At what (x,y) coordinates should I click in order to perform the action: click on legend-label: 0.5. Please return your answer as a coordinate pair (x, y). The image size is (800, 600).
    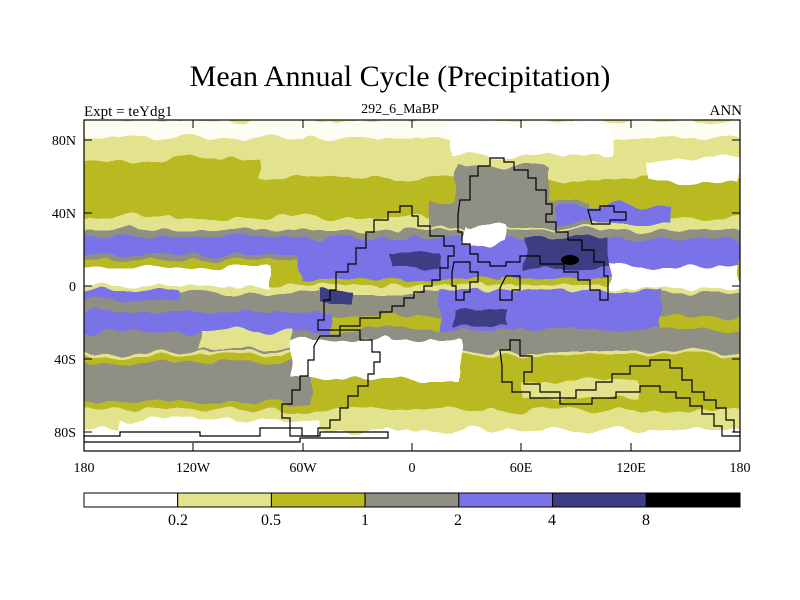
    Looking at the image, I should click on (271, 520).